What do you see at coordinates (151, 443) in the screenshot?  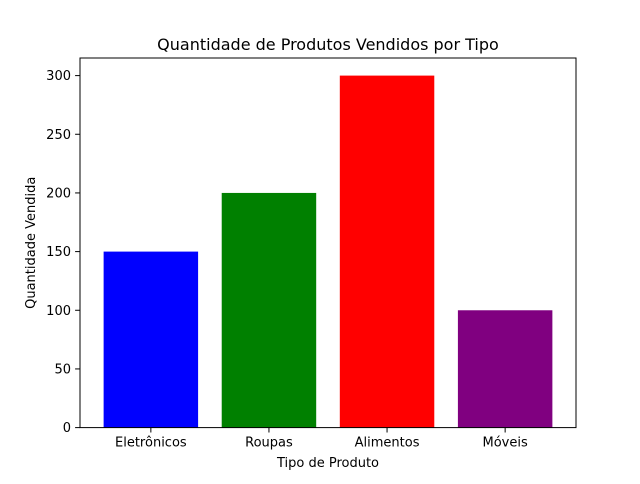 I see `x-tick-label-0: Eletrônicos` at bounding box center [151, 443].